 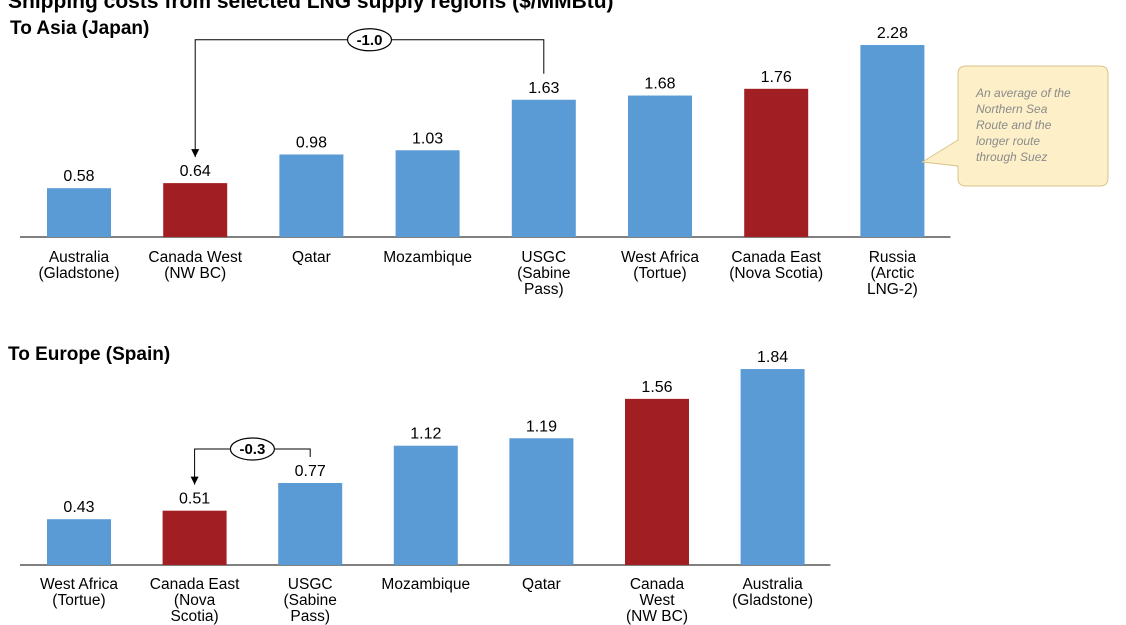 What do you see at coordinates (543, 88) in the screenshot?
I see `data-label: 1.63` at bounding box center [543, 88].